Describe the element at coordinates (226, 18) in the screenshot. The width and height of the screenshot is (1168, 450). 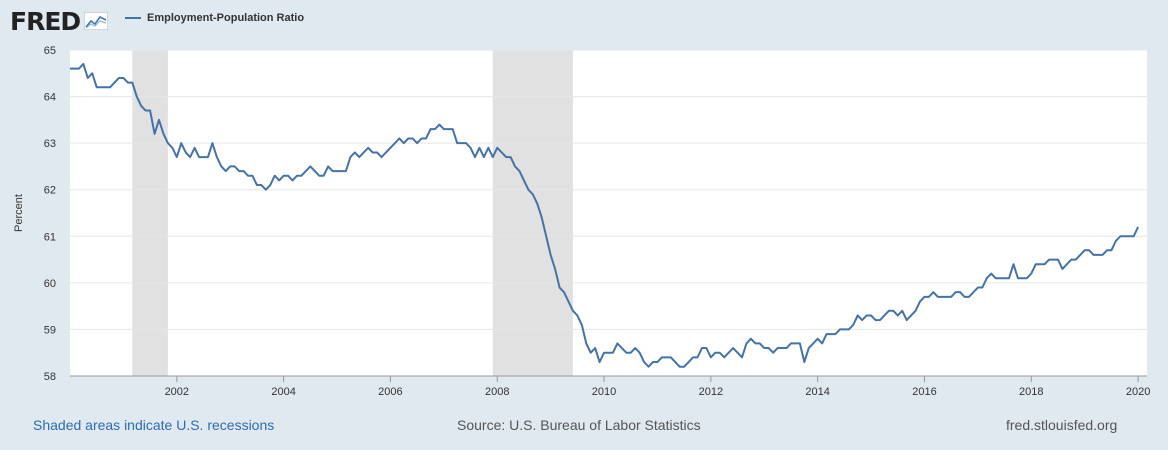
I see `legend-label: Employment-Population Ratio` at that location.